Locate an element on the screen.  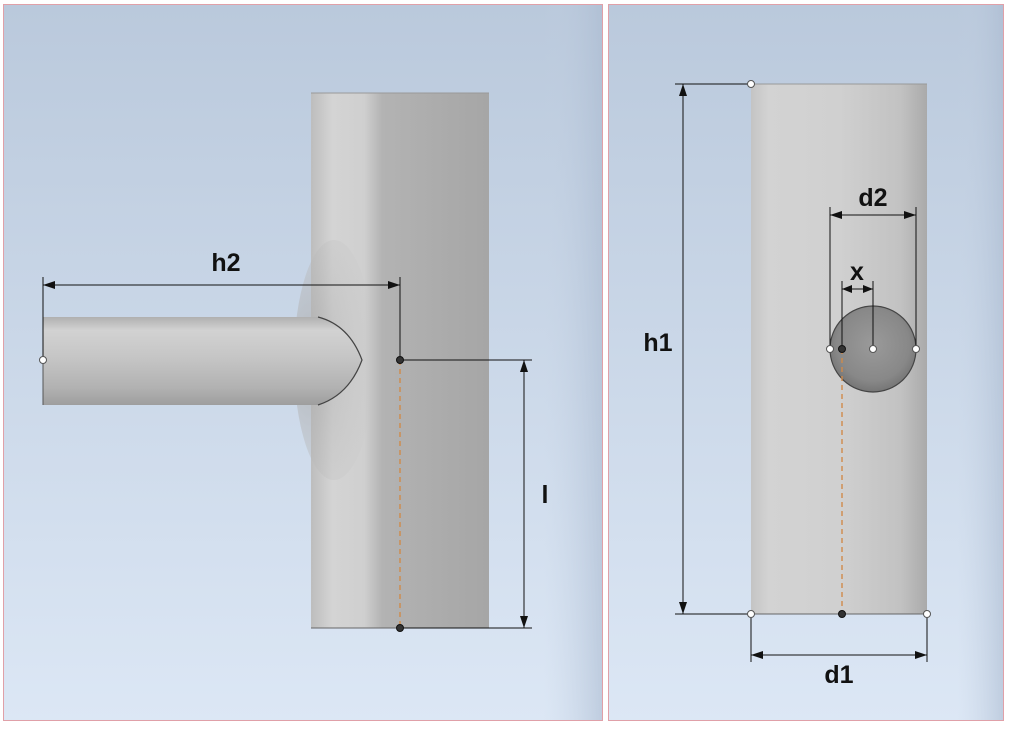
h1-arrow-bottom is located at coordinates (683, 608).